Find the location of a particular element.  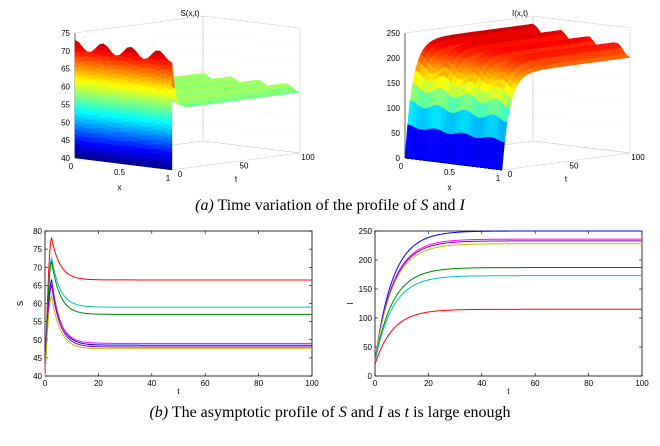

caption-a-var-i: I is located at coordinates (462, 205).